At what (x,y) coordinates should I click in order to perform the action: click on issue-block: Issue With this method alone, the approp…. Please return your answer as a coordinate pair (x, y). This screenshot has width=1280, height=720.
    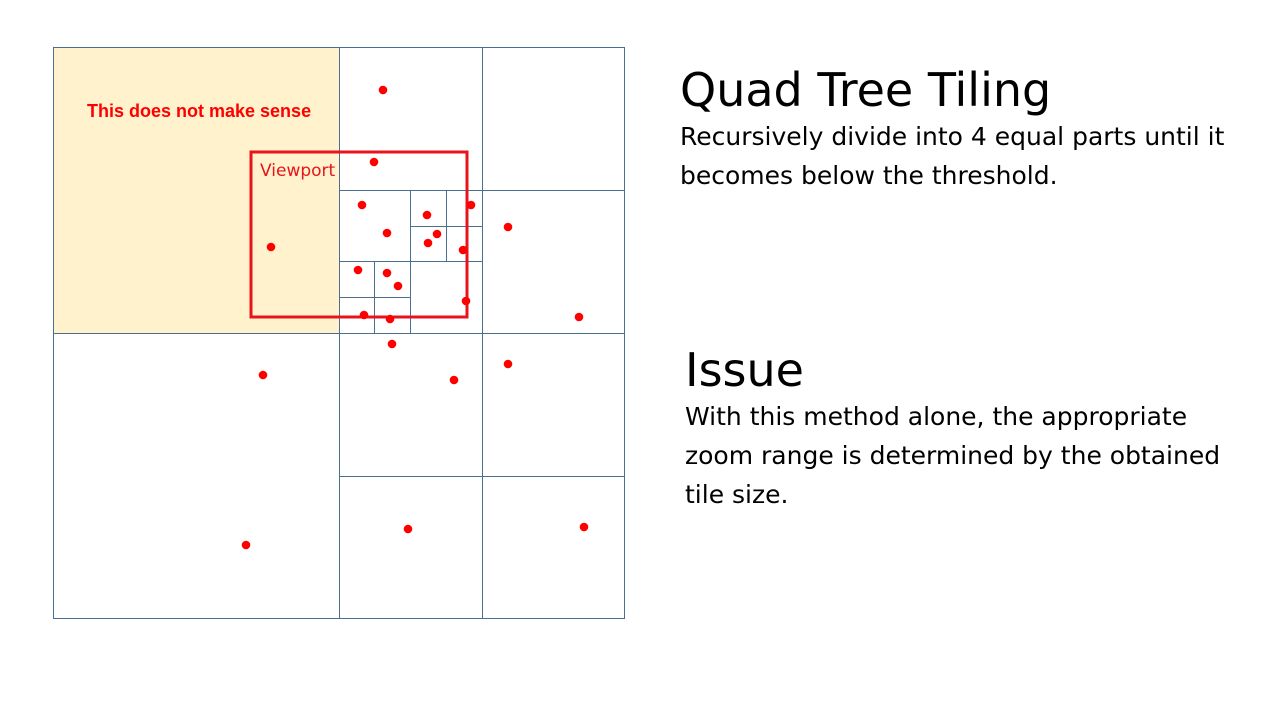
    Looking at the image, I should click on (965, 428).